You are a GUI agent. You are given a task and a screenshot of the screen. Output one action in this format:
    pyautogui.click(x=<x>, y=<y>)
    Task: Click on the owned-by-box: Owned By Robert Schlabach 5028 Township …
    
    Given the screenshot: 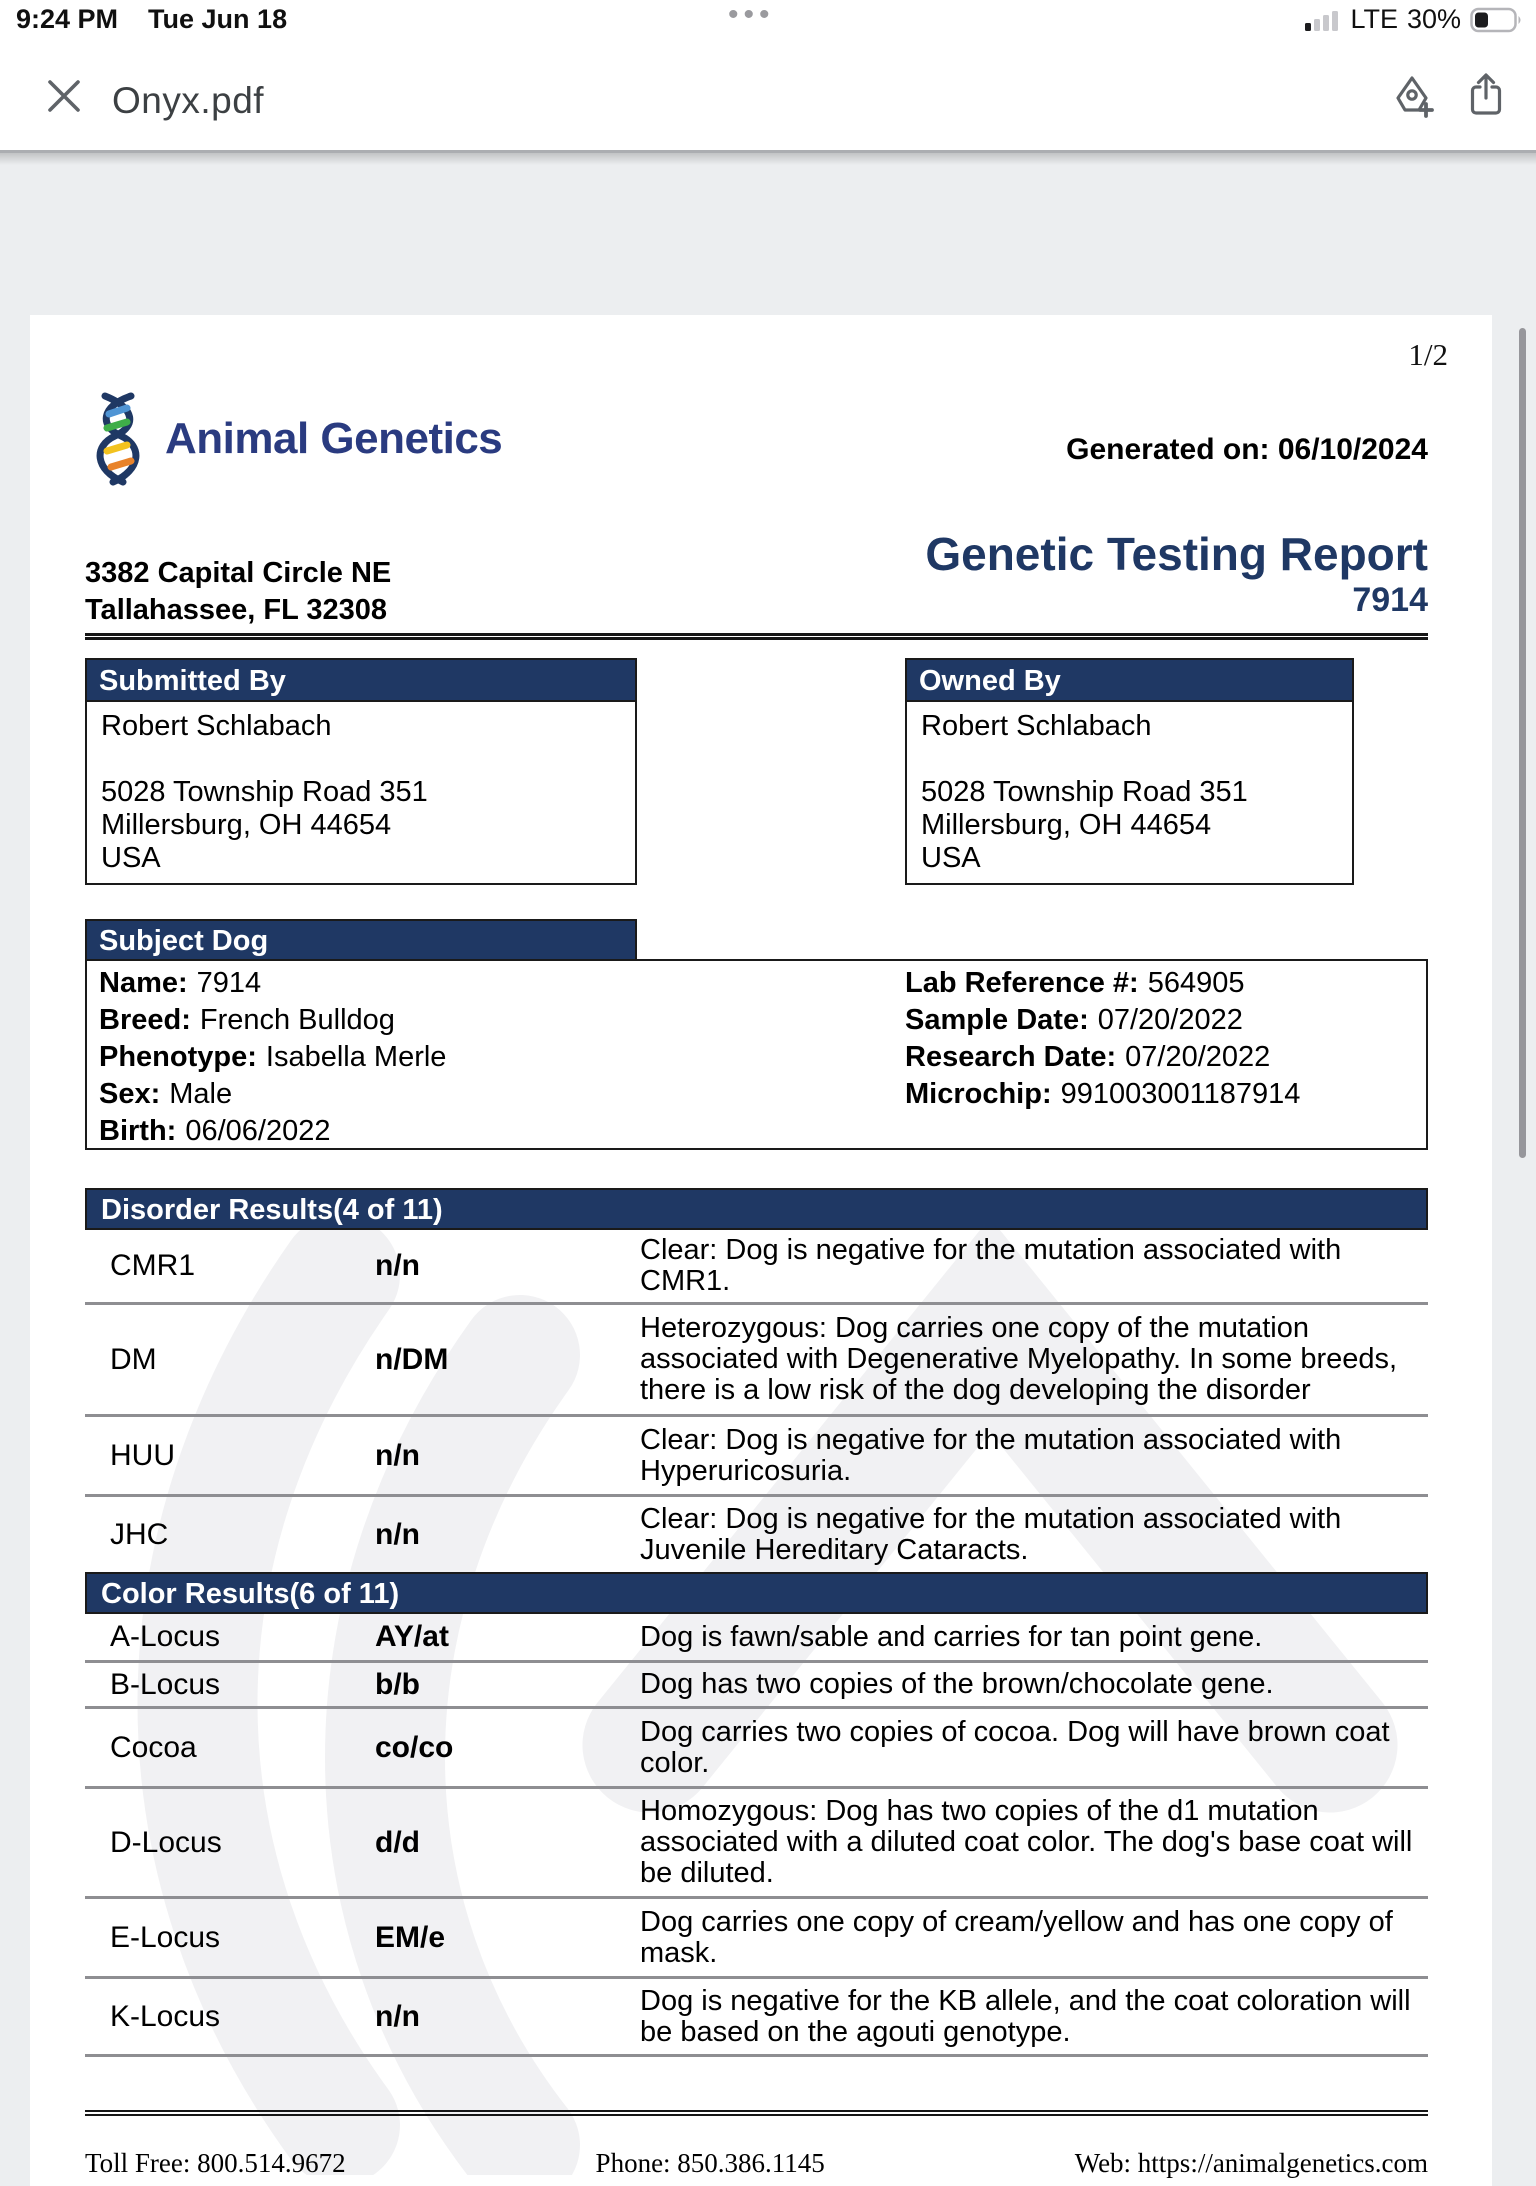 What is the action you would take?
    pyautogui.click(x=1129, y=771)
    